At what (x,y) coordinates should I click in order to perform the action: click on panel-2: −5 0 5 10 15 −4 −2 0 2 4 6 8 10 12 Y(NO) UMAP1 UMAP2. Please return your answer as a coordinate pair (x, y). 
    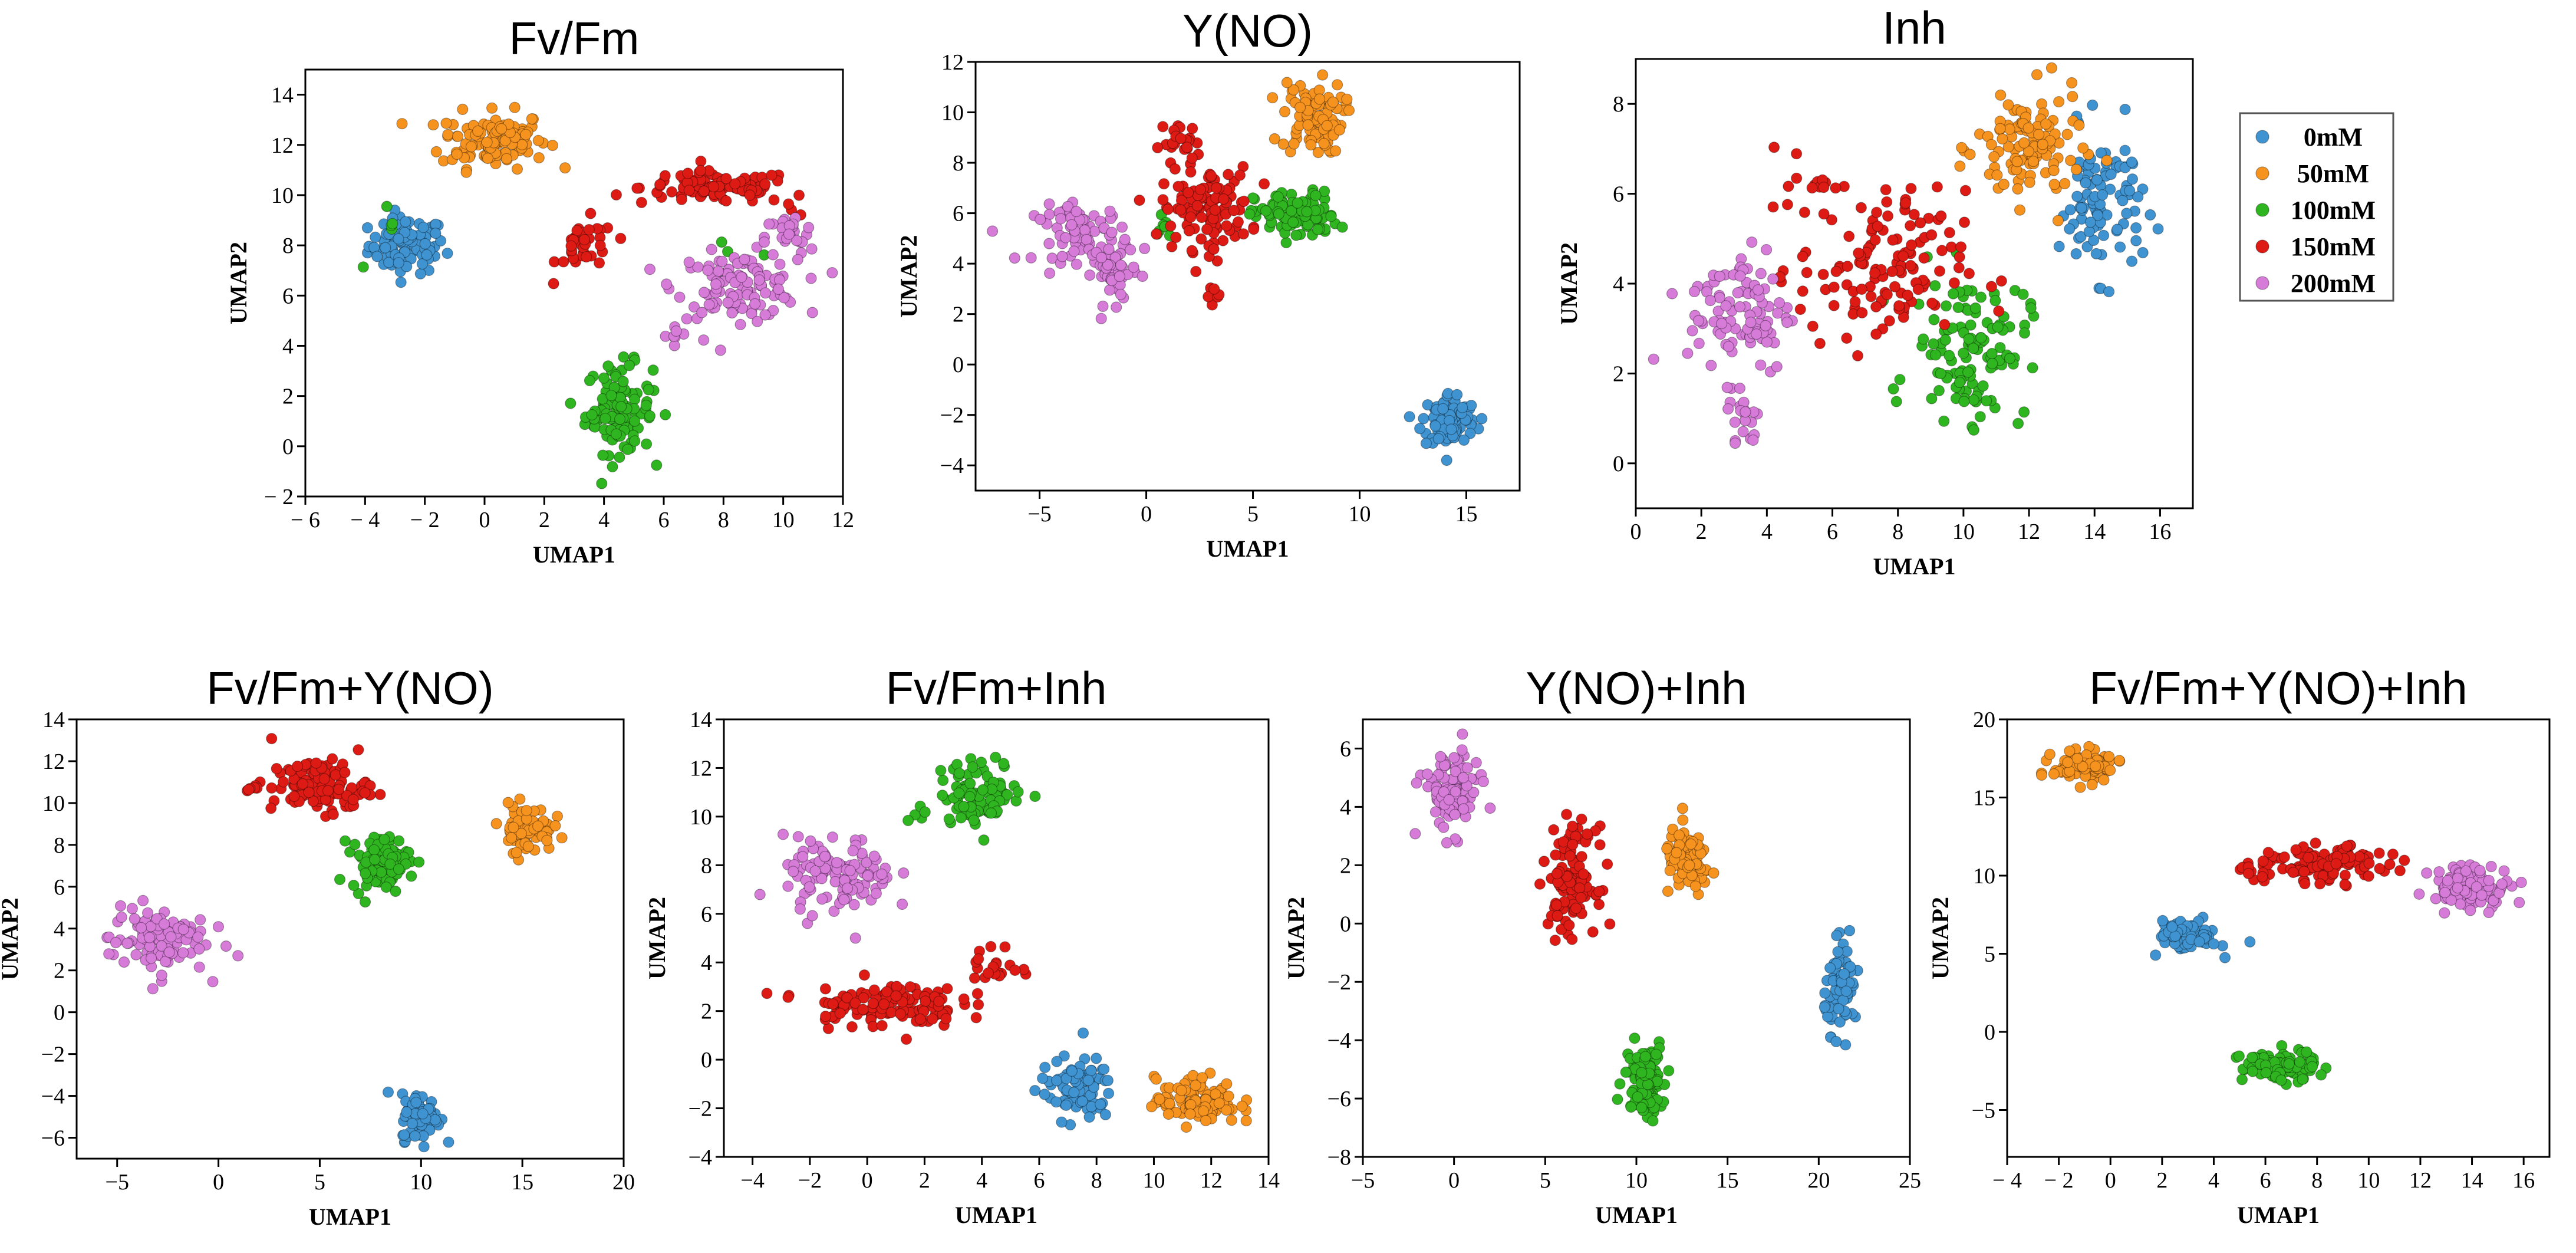
    Looking at the image, I should click on (1208, 283).